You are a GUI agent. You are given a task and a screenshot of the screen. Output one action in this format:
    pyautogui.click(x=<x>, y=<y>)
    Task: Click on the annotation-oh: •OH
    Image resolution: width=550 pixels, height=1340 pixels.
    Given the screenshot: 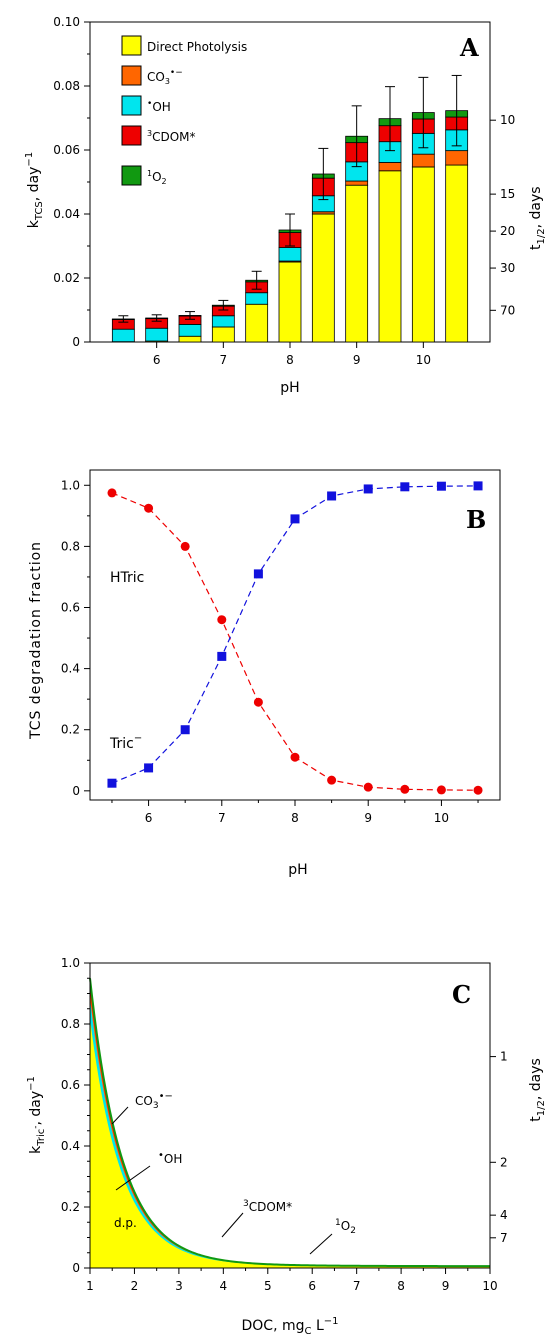 What is the action you would take?
    pyautogui.click(x=170, y=1158)
    